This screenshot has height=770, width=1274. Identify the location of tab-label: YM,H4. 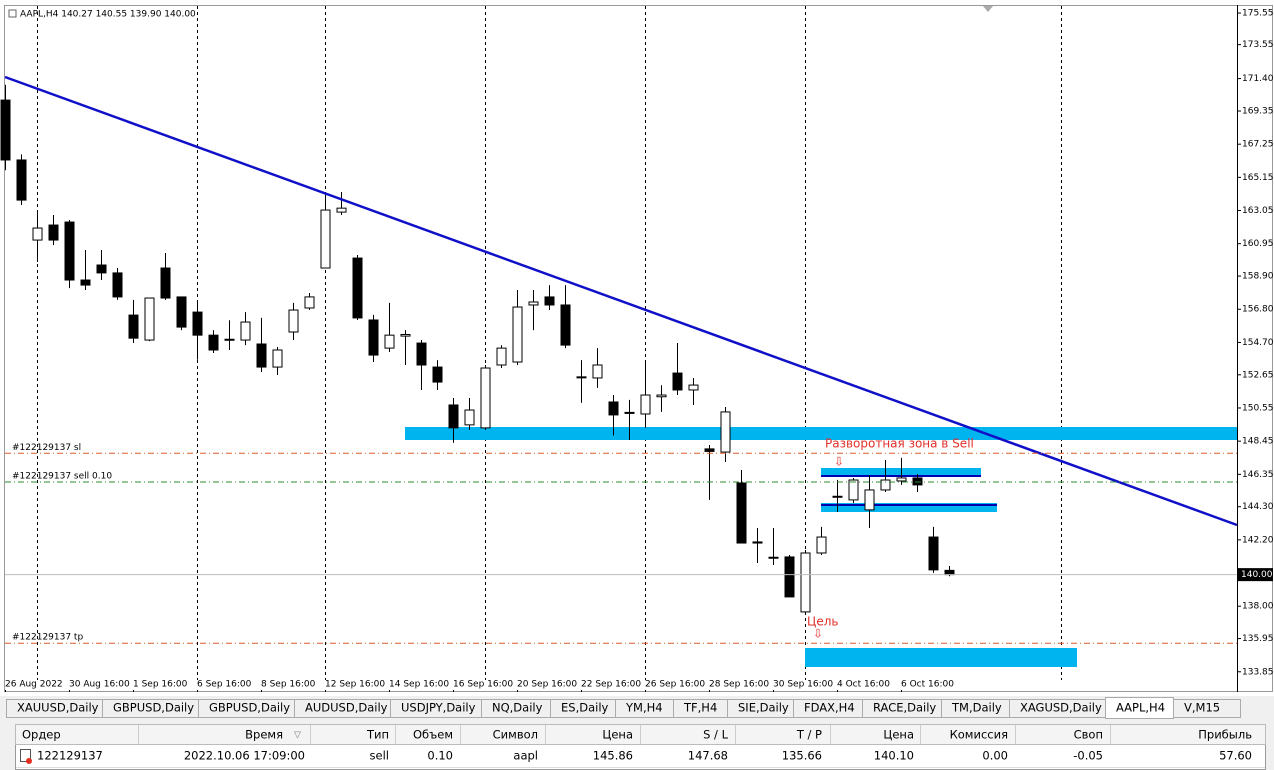
(644, 708).